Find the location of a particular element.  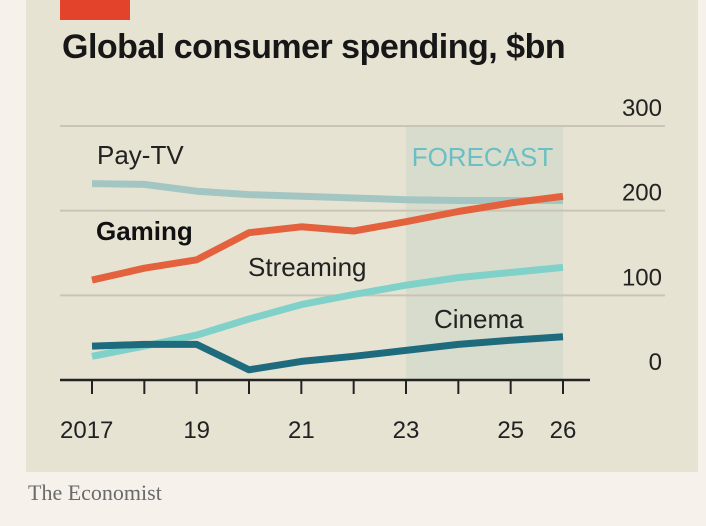

y-tick-label-0: 0 is located at coordinates (655, 362).